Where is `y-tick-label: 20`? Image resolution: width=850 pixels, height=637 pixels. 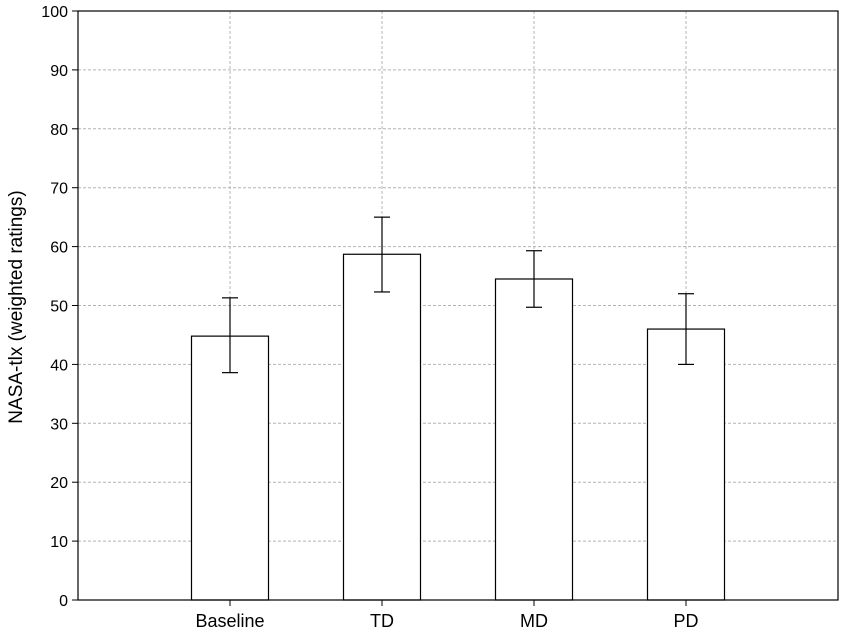 y-tick-label: 20 is located at coordinates (59, 483).